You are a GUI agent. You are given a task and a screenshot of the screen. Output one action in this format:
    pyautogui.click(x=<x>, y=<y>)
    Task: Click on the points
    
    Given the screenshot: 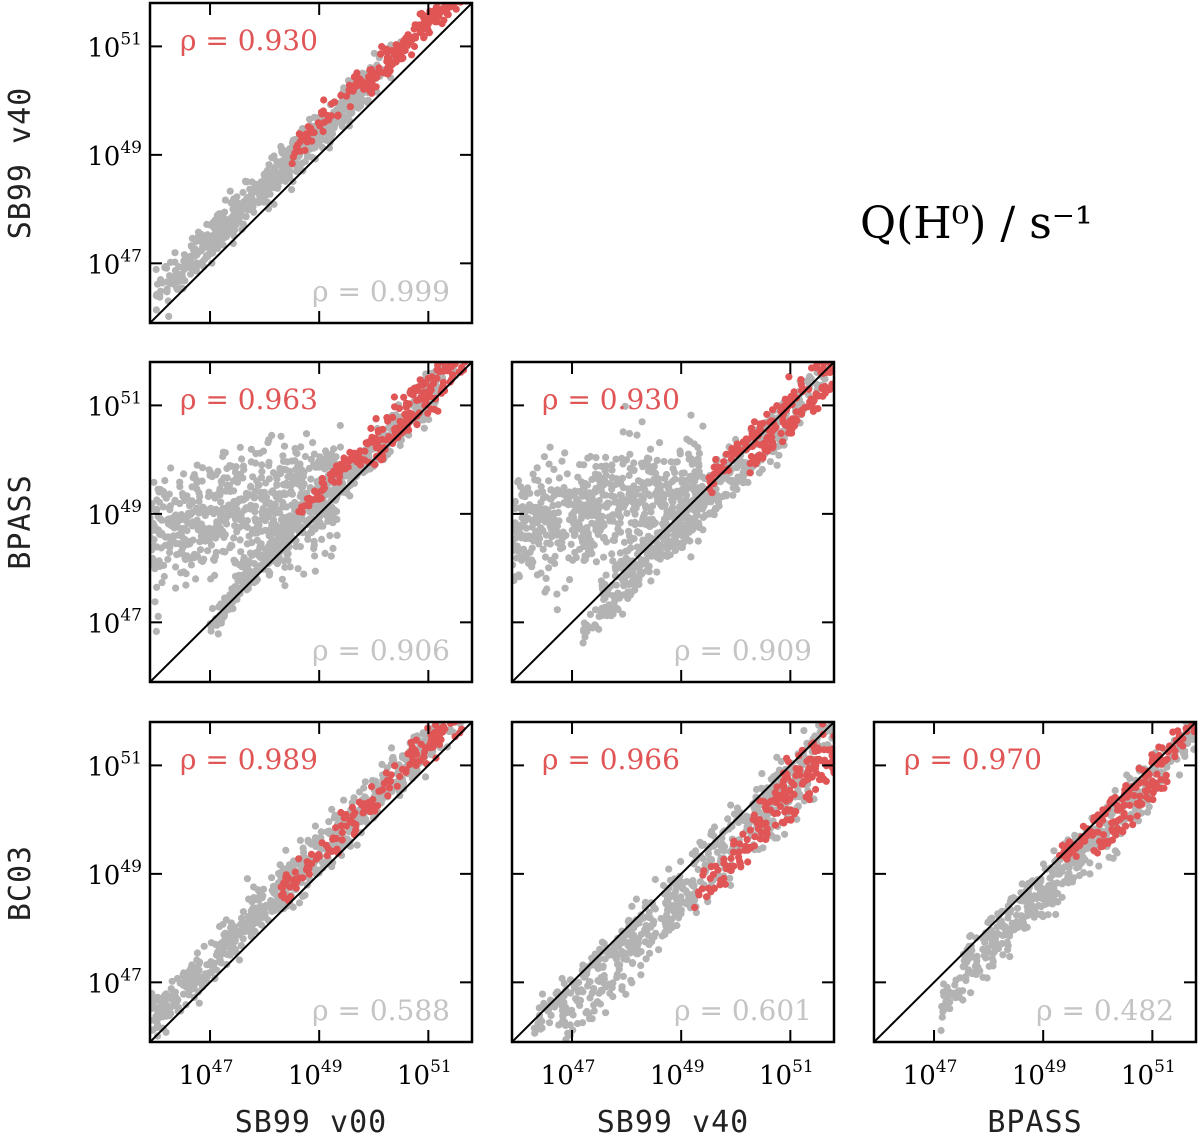 What is the action you would take?
    pyautogui.click(x=311, y=160)
    